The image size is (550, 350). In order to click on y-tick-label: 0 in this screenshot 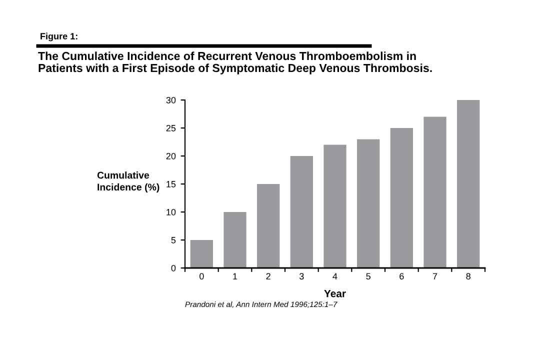, I will do `click(173, 268)`.